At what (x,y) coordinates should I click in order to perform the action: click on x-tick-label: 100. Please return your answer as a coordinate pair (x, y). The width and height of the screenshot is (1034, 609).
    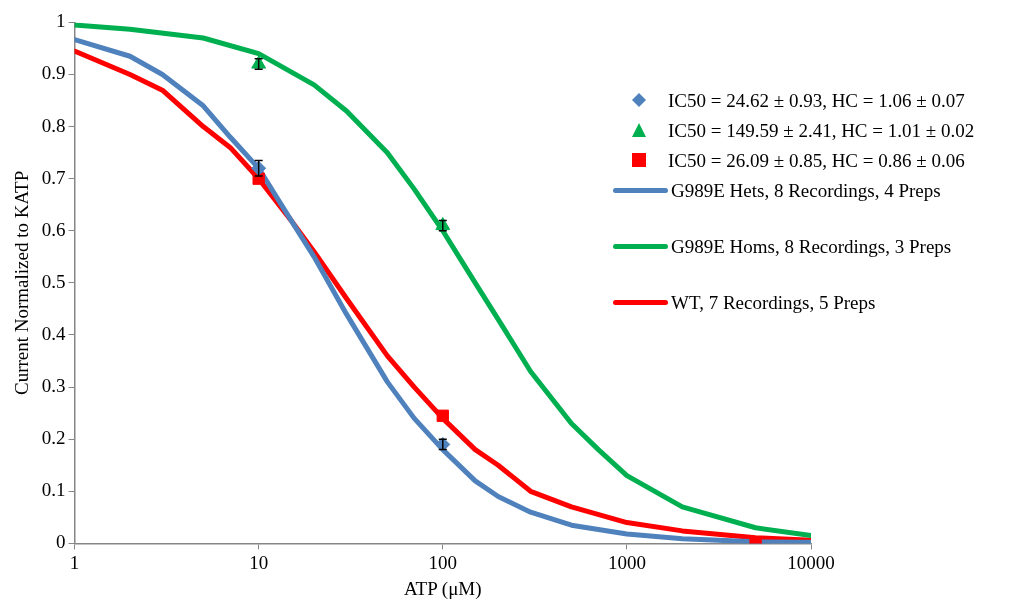
    Looking at the image, I should click on (443, 562).